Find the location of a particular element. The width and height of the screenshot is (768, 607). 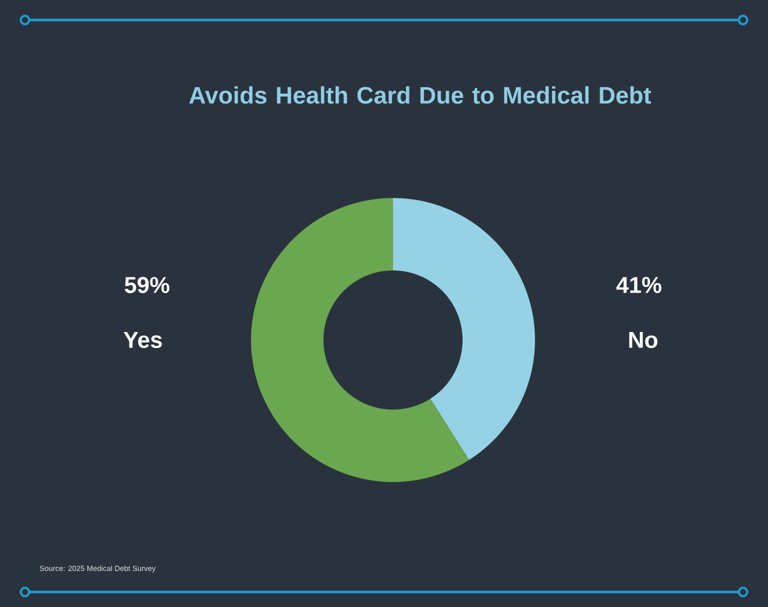

data-label: 59% is located at coordinates (147, 285).